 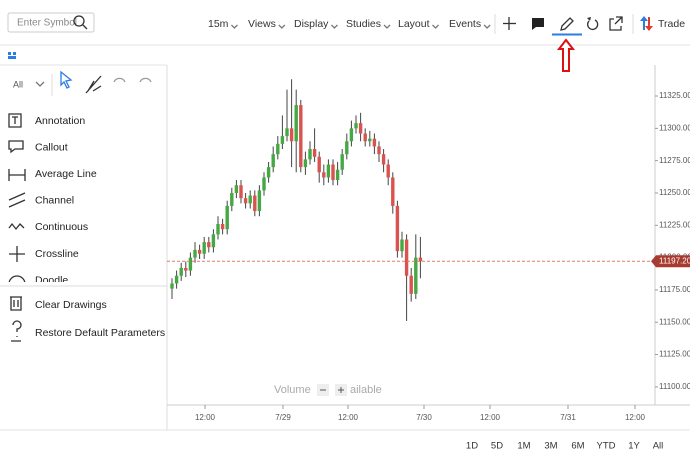 What do you see at coordinates (100, 333) in the screenshot?
I see `action-item: Restore Default Parameters` at bounding box center [100, 333].